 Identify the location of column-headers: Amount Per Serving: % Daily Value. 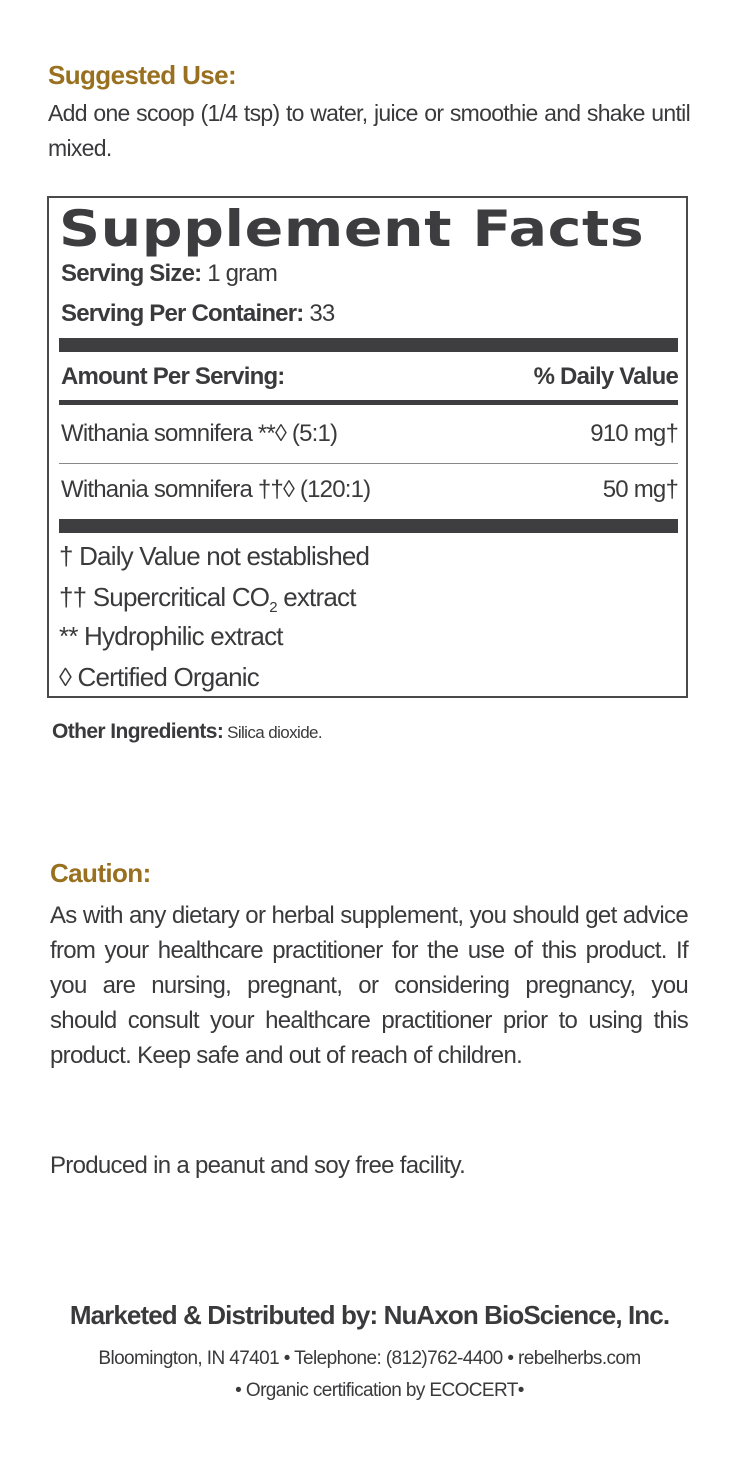
(370, 377).